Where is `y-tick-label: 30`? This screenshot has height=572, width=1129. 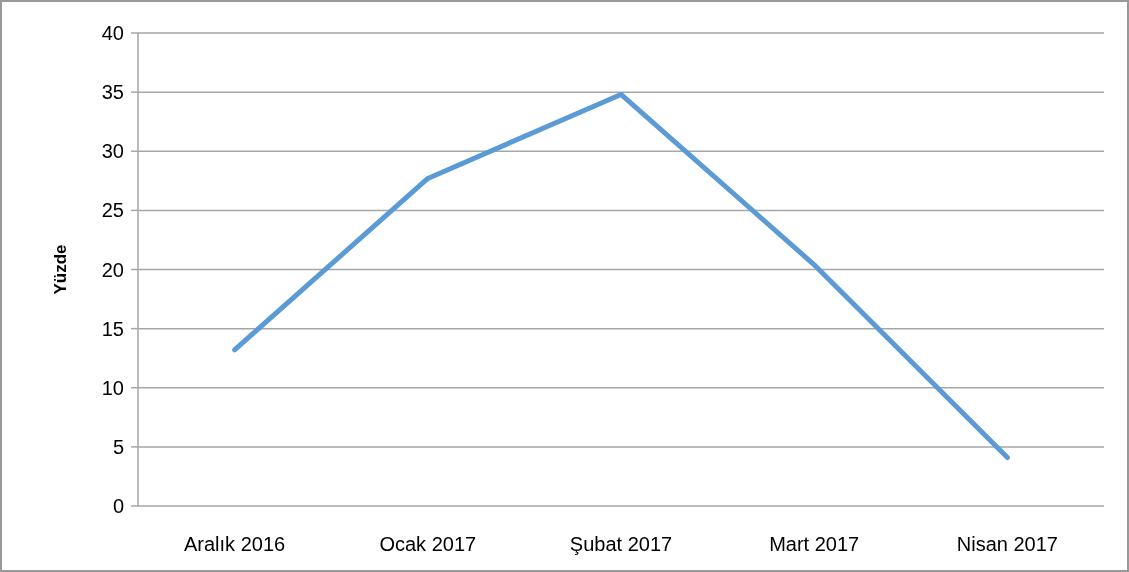 y-tick-label: 30 is located at coordinates (112, 151).